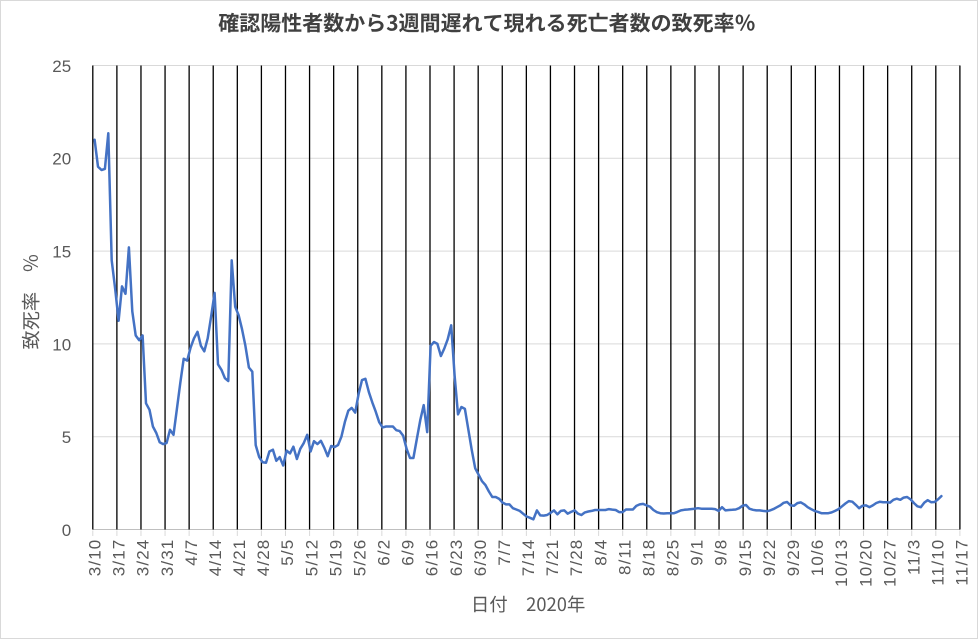  I want to click on svg-text: 0, so click(66, 530).